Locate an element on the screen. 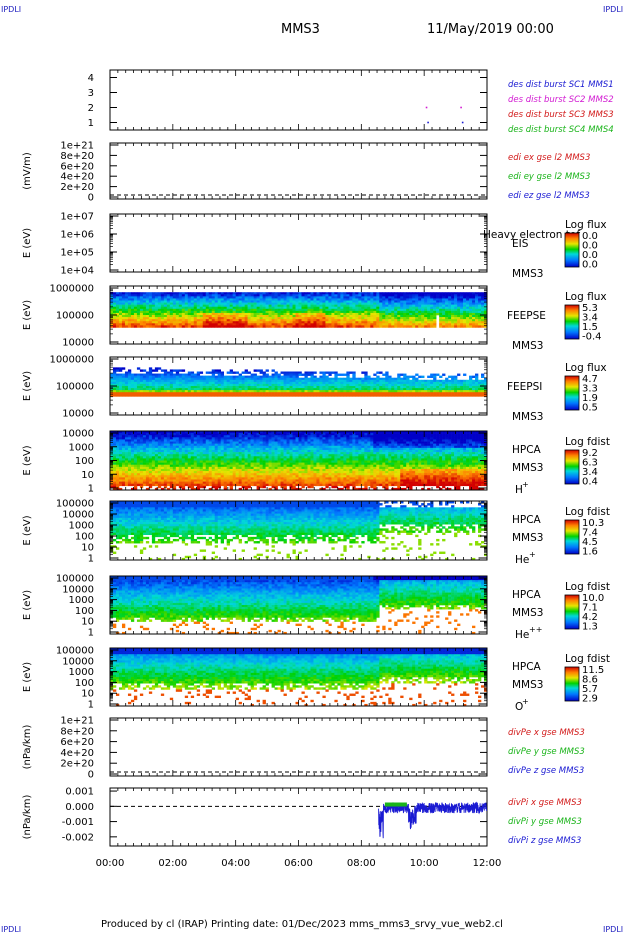 This screenshot has height=934, width=630. spectrogram-hpca_h is located at coordinates (299, 461).